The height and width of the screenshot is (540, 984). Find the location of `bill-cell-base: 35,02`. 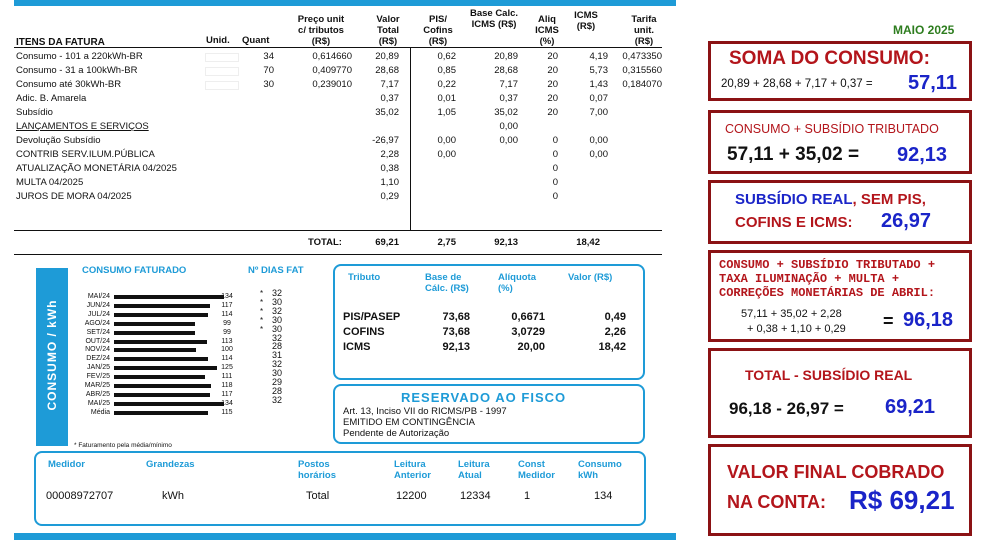

bill-cell-base: 35,02 is located at coordinates (506, 112).